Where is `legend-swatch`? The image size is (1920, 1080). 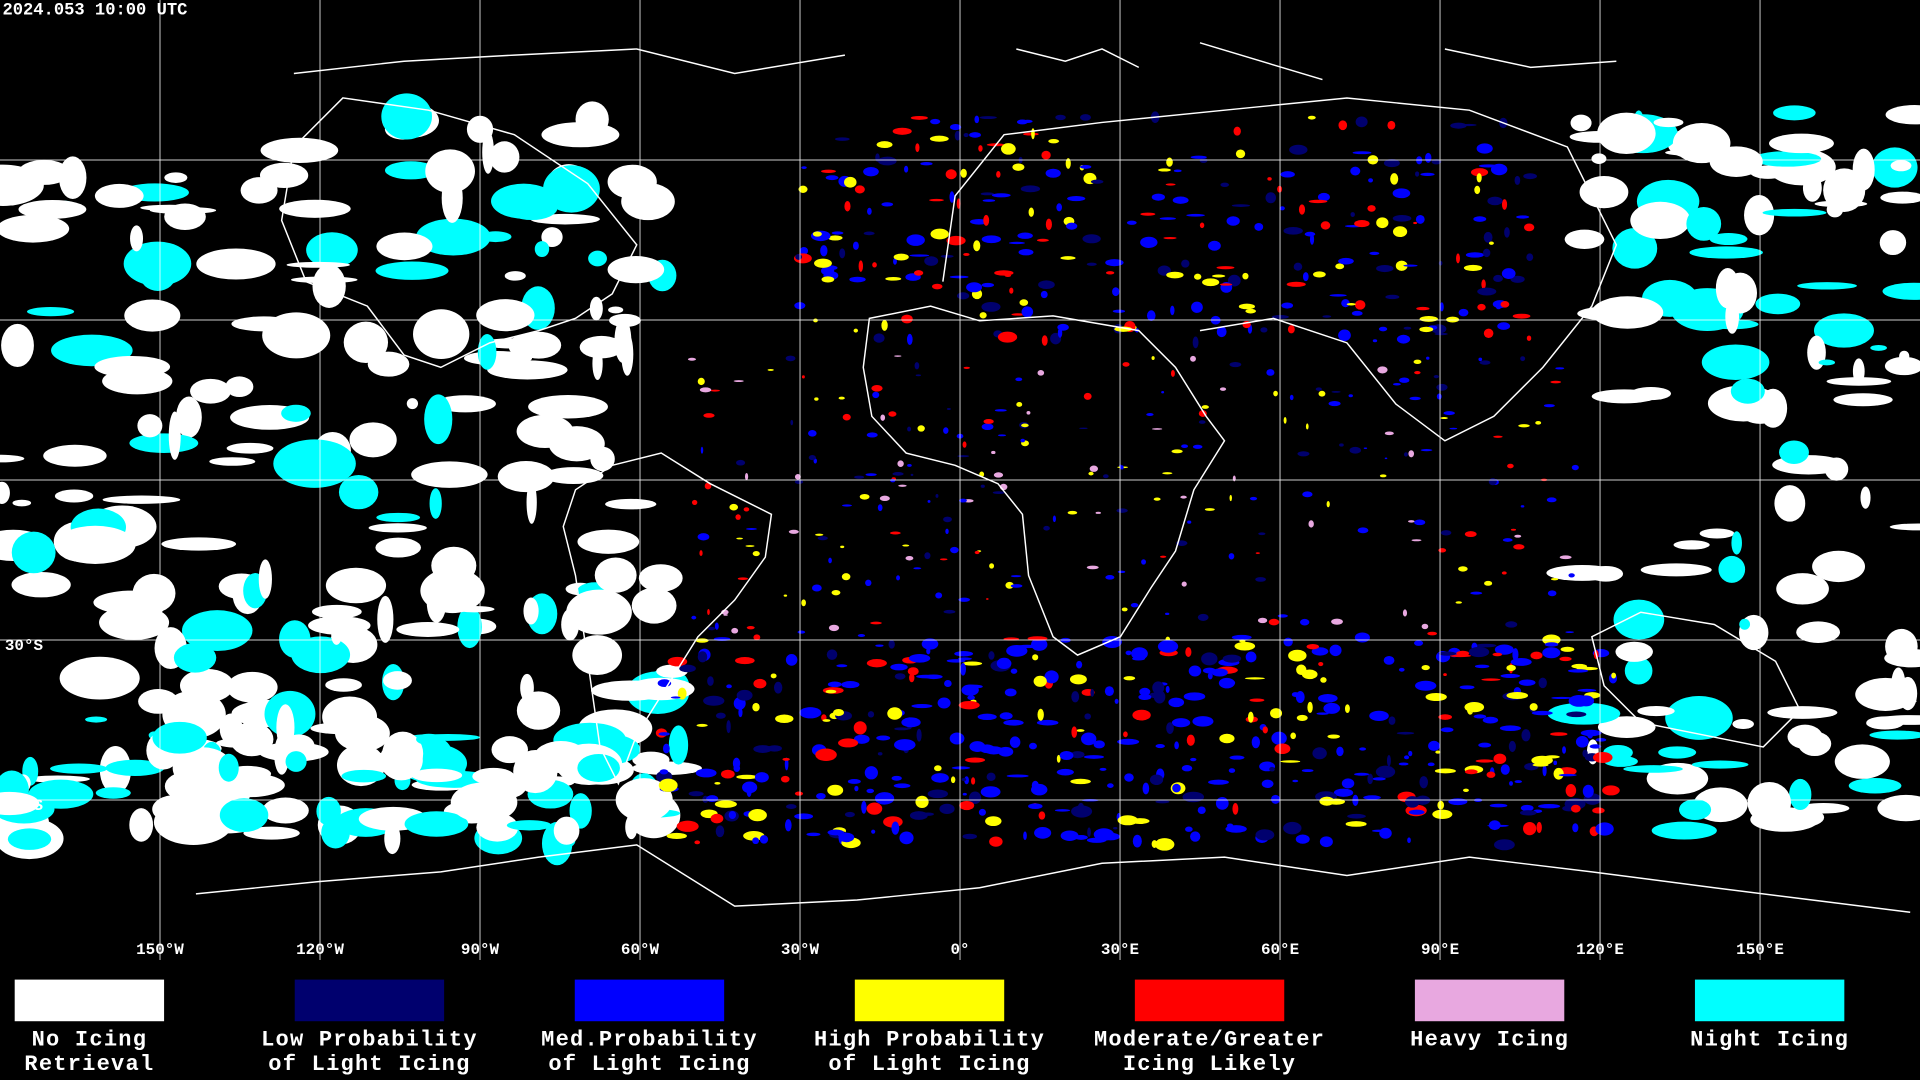
legend-swatch is located at coordinates (369, 1000).